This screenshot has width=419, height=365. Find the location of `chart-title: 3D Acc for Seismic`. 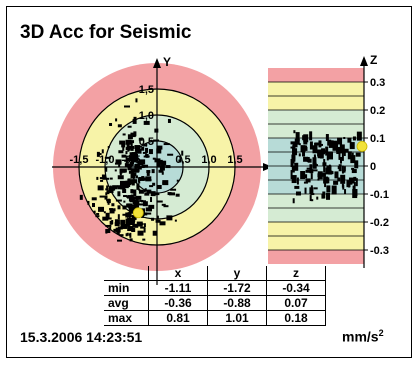

chart-title: 3D Acc for Seismic is located at coordinates (106, 32).